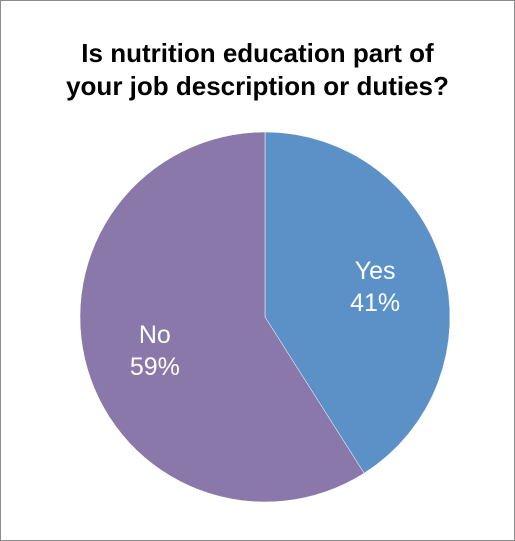 The width and height of the screenshot is (515, 541). What do you see at coordinates (257, 86) in the screenshot?
I see `chart-title-line-2: your job description or duties?` at bounding box center [257, 86].